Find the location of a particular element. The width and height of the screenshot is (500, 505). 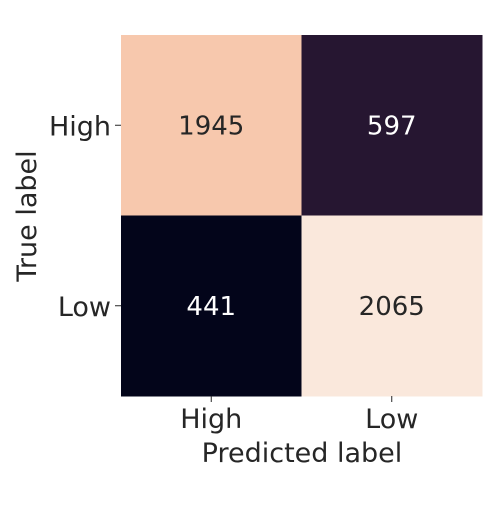

x-axis-label: Predicted label is located at coordinates (302, 453).